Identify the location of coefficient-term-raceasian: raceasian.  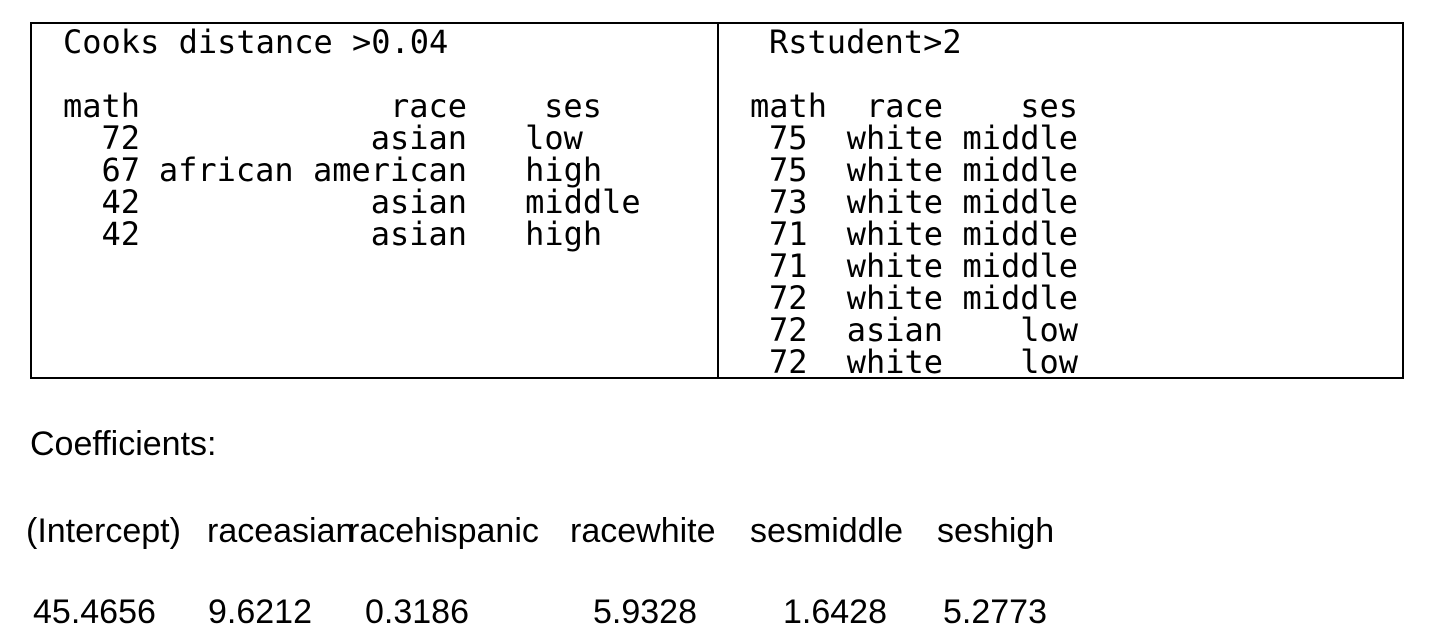
(281, 531).